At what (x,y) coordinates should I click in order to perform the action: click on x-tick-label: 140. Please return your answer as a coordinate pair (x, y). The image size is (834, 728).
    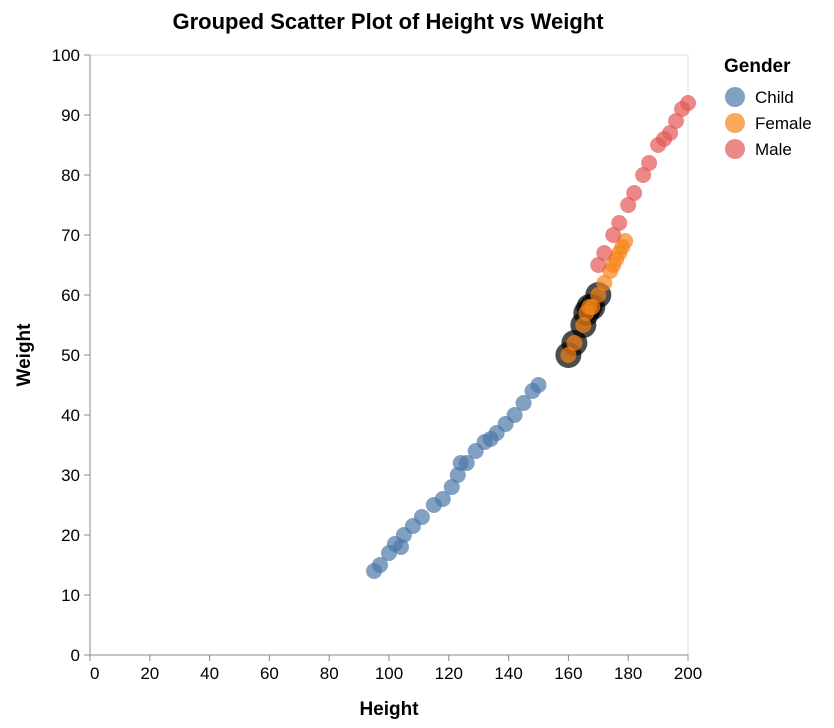
    Looking at the image, I should click on (508, 673).